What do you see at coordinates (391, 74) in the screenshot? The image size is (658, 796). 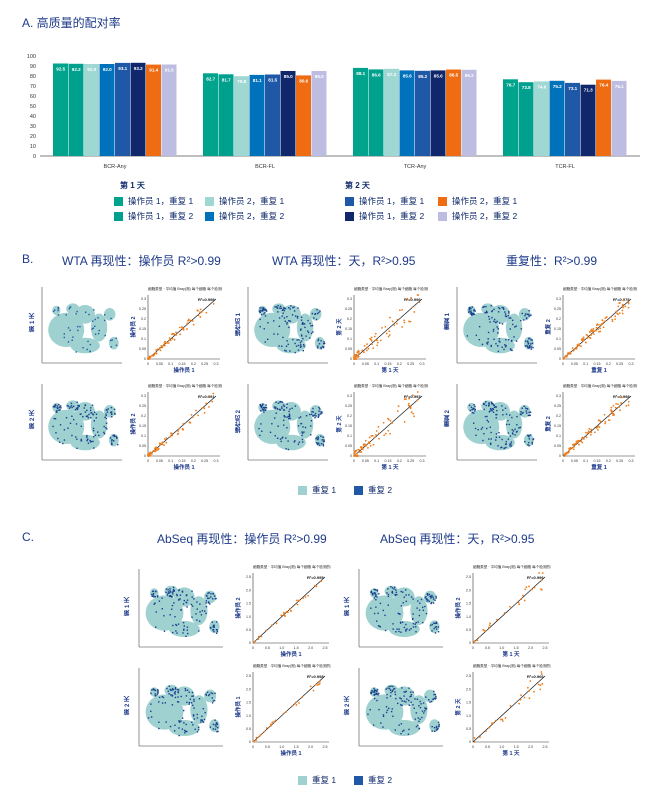 I see `bar-value-label: 87.2` at bounding box center [391, 74].